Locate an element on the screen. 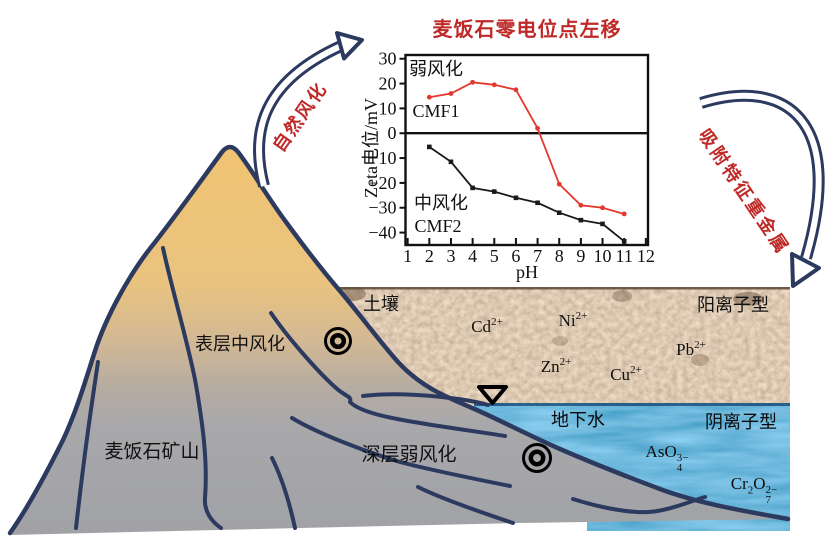 This screenshot has width=839, height=540. y-tick-label: 20 is located at coordinates (388, 84).